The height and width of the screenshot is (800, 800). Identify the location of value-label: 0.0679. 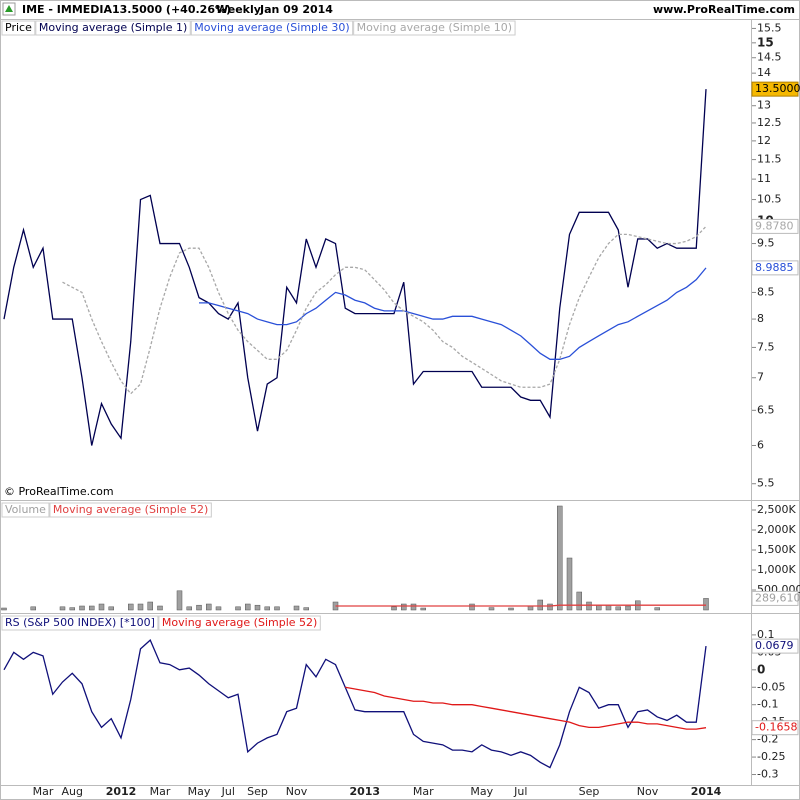
(774, 645).